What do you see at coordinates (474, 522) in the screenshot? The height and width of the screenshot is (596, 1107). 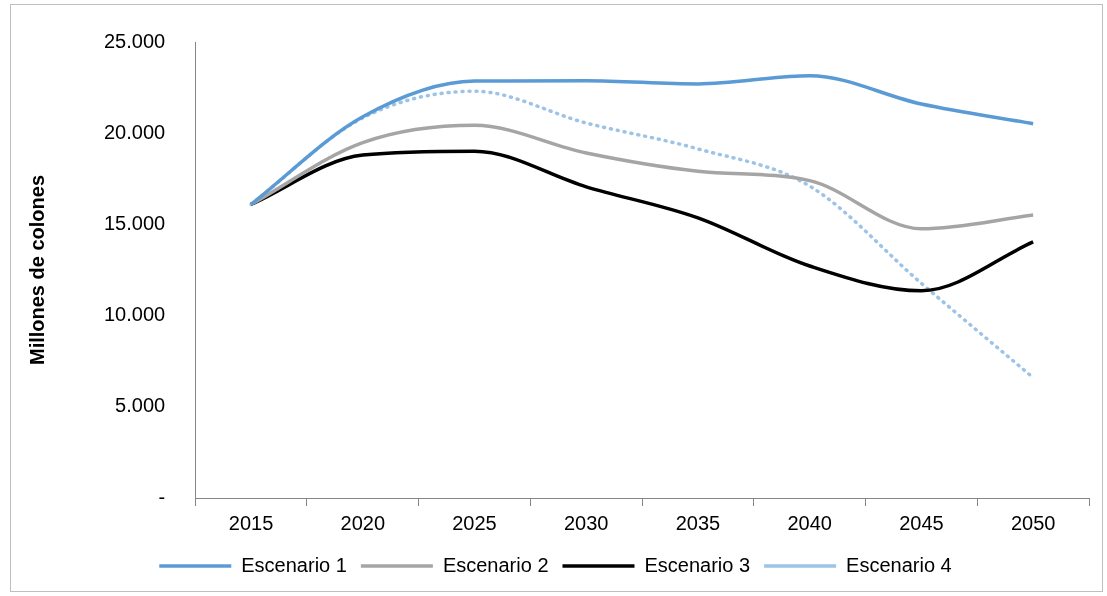 I see `x-tick-label: 2025` at bounding box center [474, 522].